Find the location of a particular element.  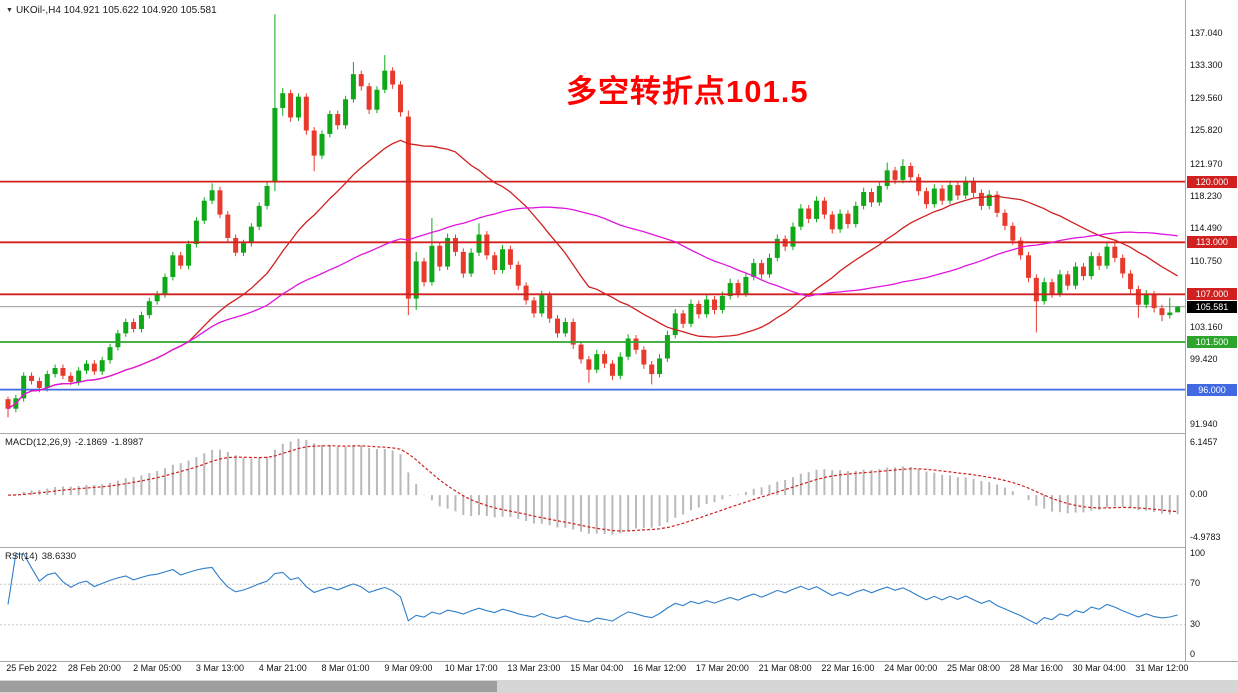

price-badge-96.000: 96.000 is located at coordinates (1212, 389).